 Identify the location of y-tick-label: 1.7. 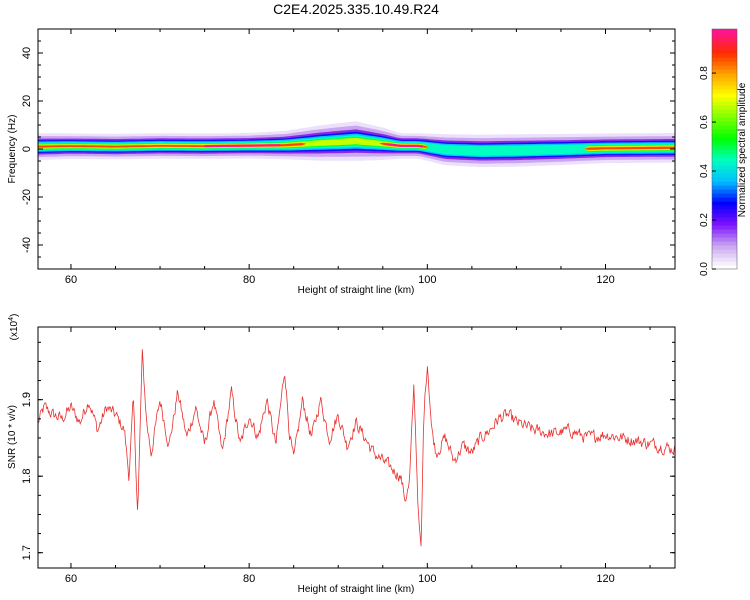
(27, 552).